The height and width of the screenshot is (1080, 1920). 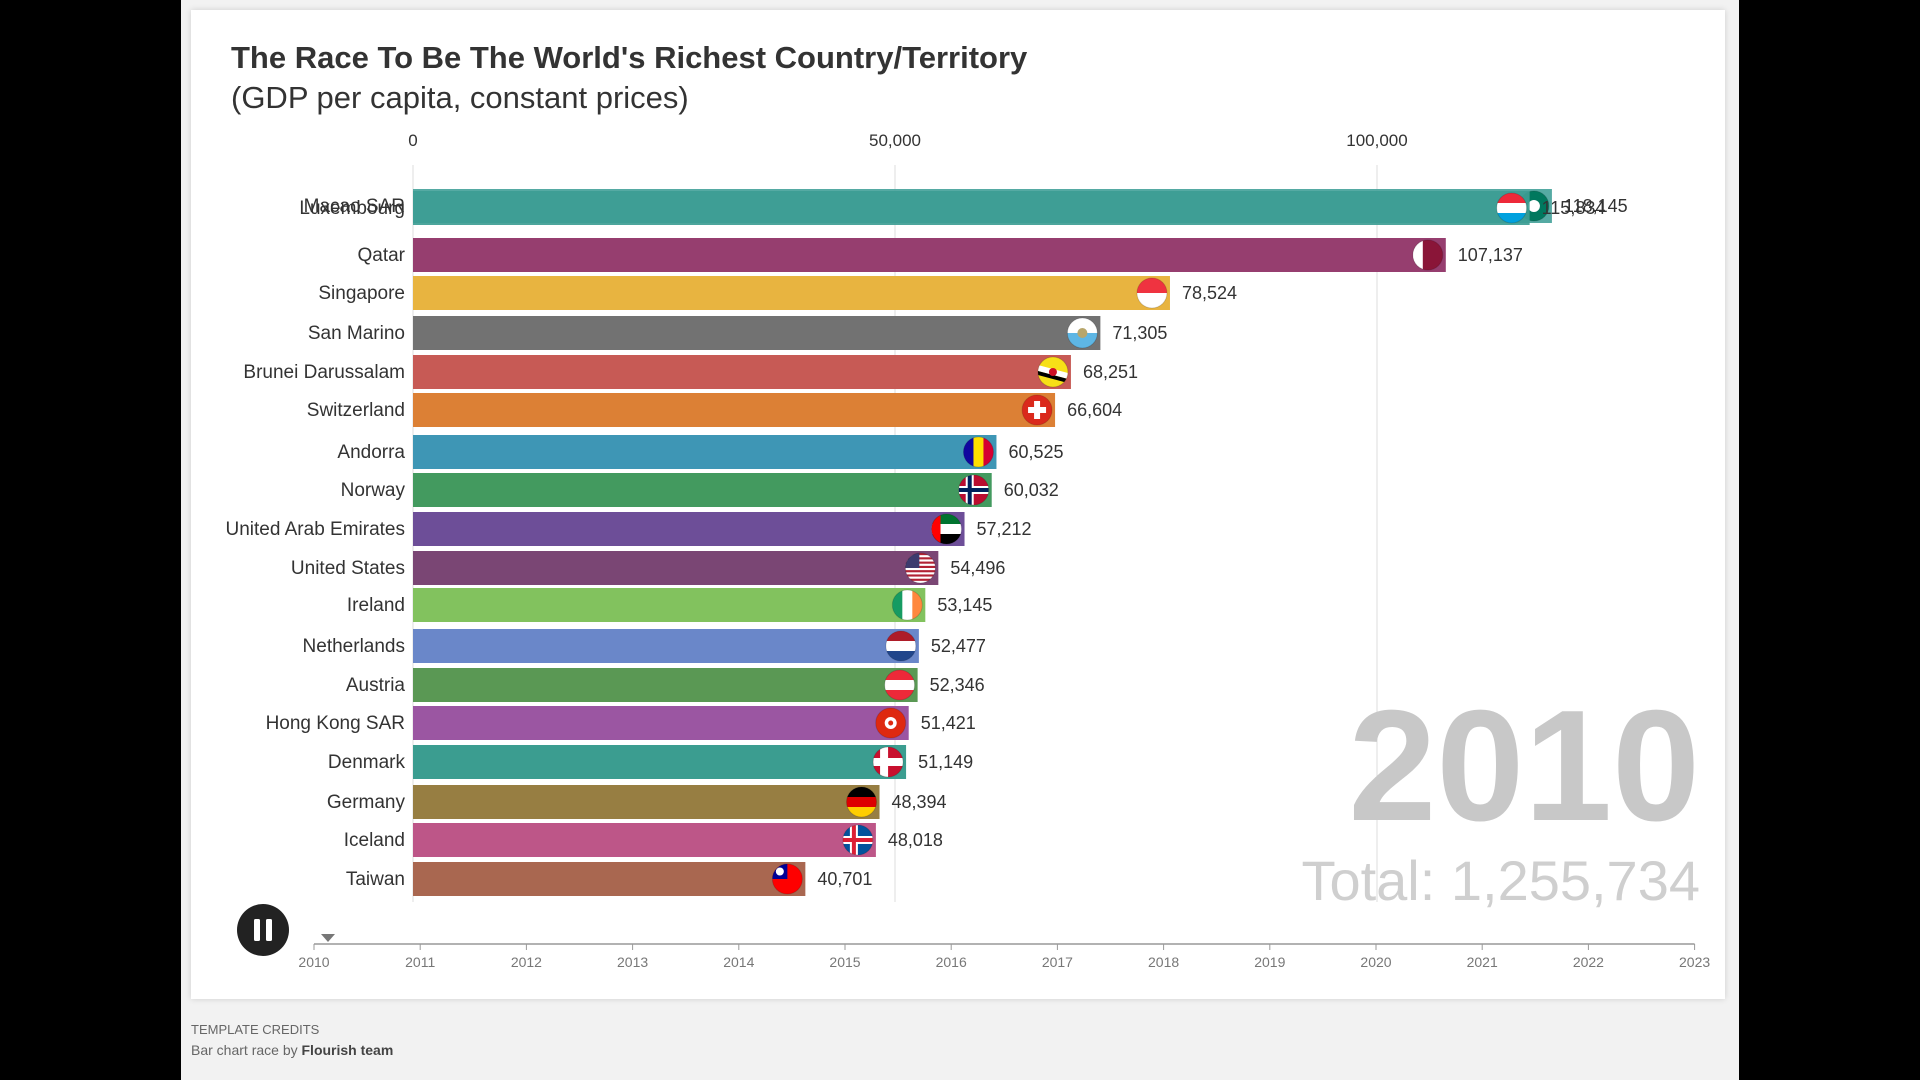 I want to click on bar-value: 57,212, so click(x=1004, y=529).